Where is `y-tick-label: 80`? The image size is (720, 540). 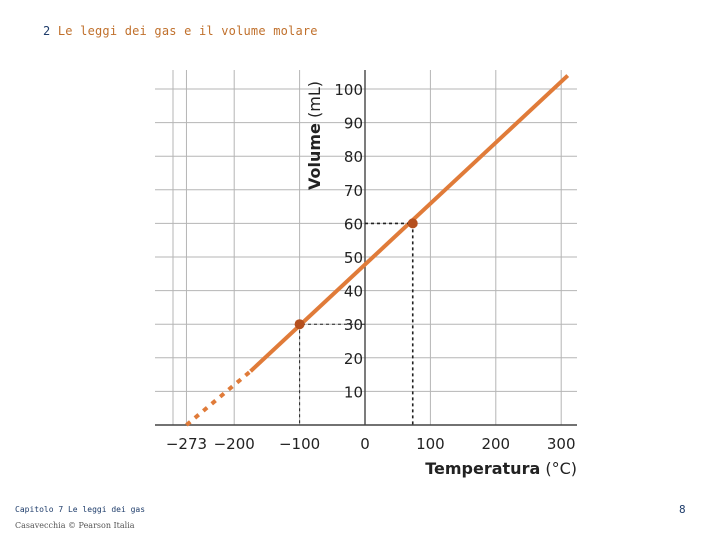
y-tick-label: 80 is located at coordinates (353, 157).